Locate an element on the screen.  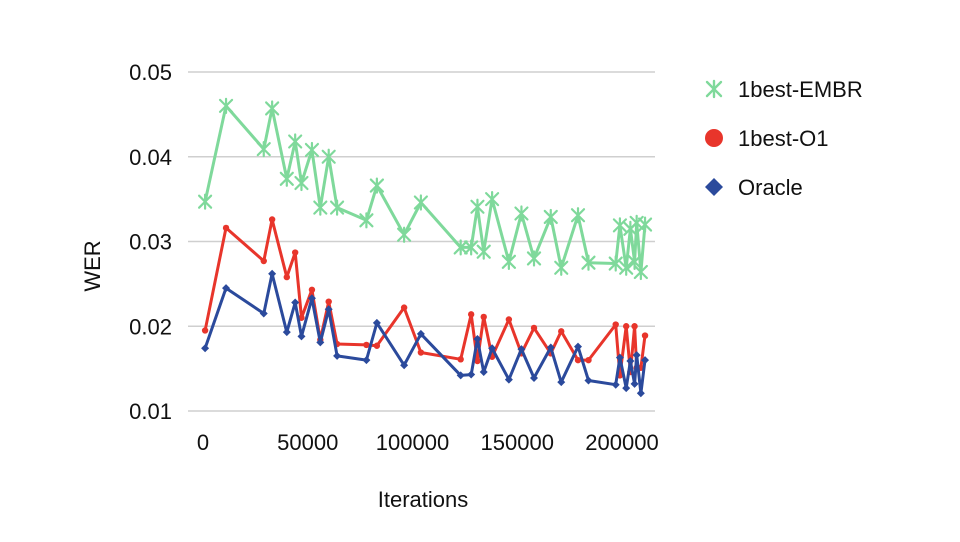
legend-item: Oracle is located at coordinates (754, 187).